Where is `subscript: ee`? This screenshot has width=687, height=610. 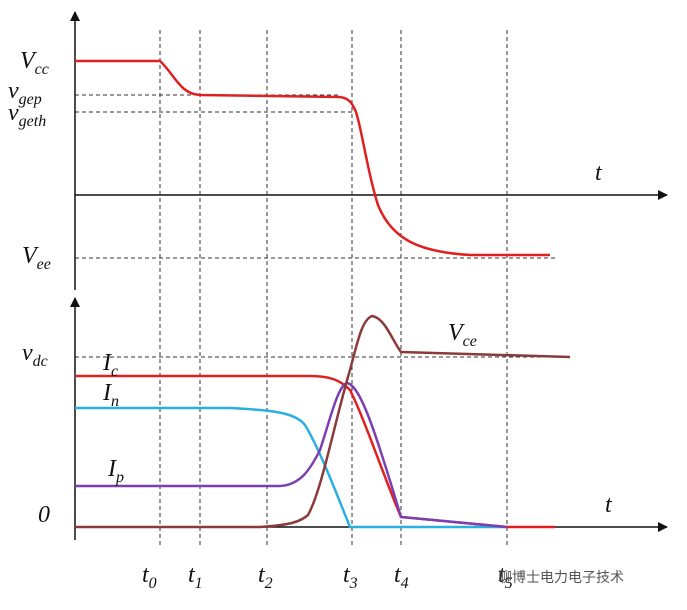 subscript: ee is located at coordinates (44, 264).